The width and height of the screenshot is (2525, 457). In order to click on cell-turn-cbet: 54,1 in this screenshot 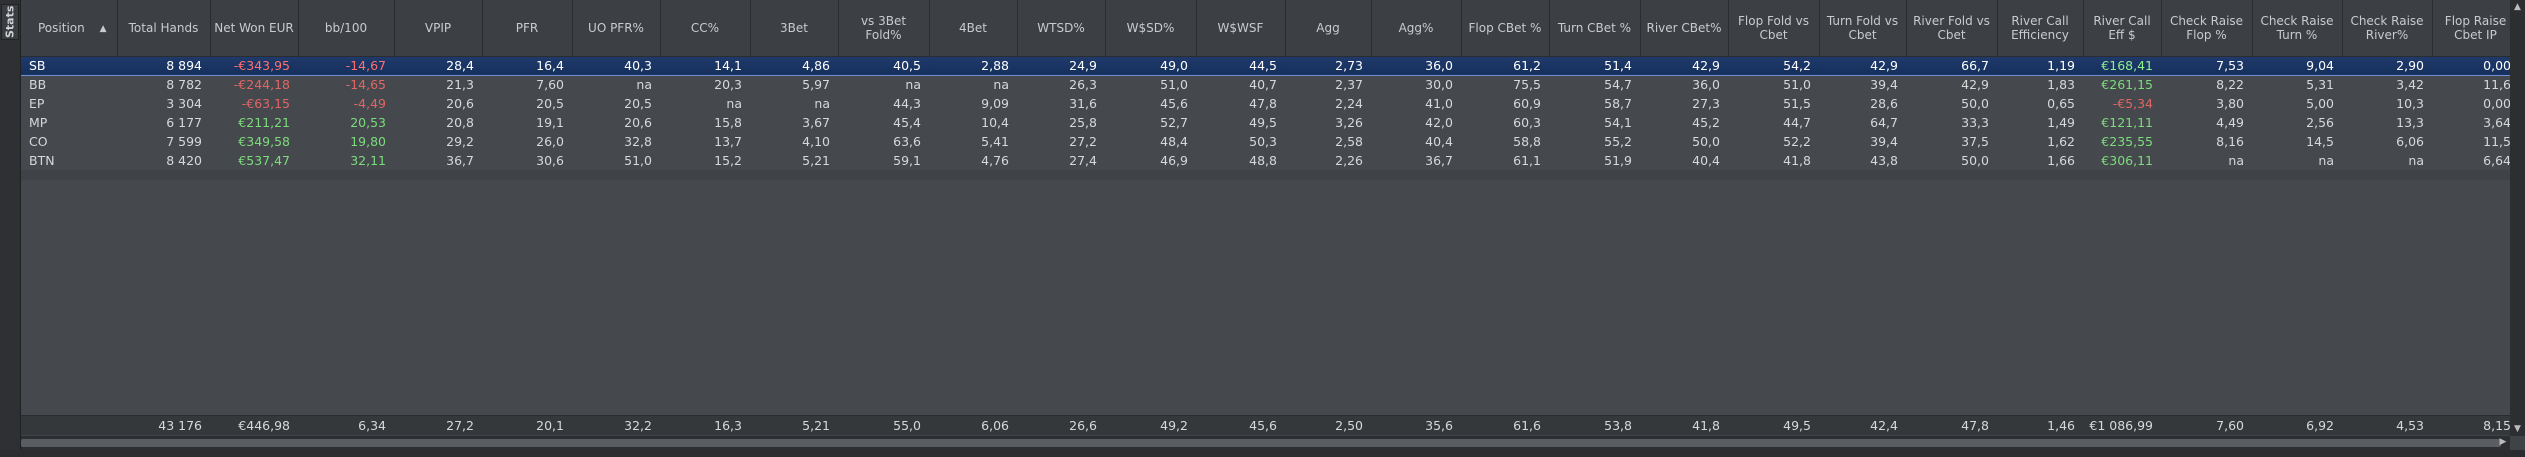, I will do `click(1594, 122)`.